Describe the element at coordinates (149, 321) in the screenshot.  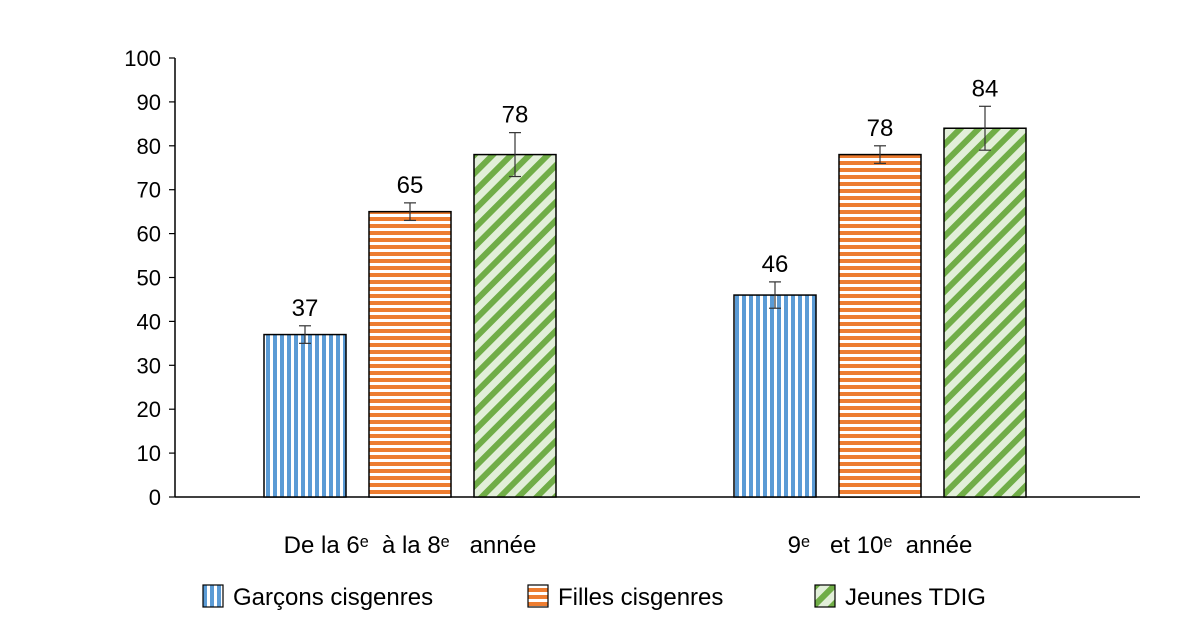
I see `y-tick-label: 40` at that location.